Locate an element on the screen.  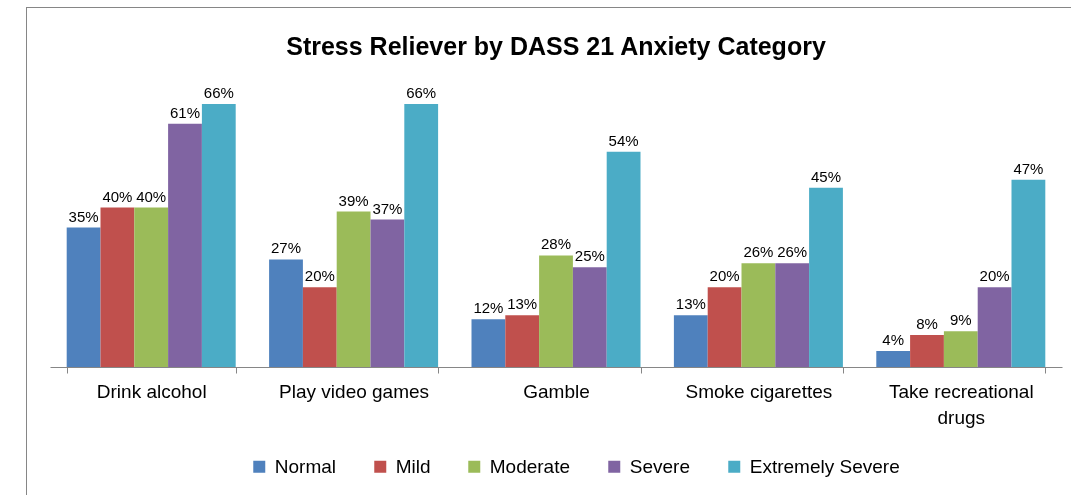
data-label: 45% is located at coordinates (826, 176).